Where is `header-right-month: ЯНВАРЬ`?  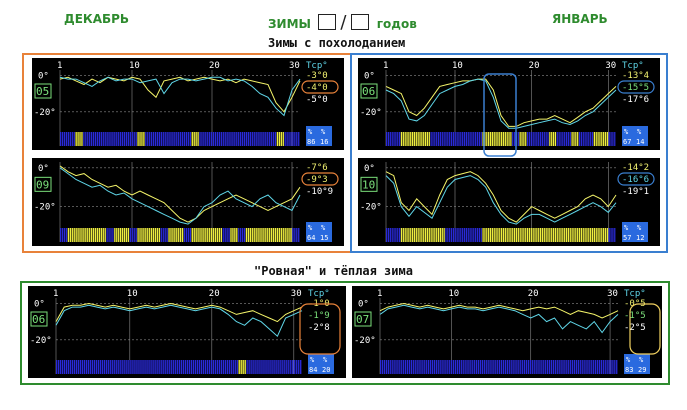
header-right-month: ЯНВАРЬ is located at coordinates (580, 19).